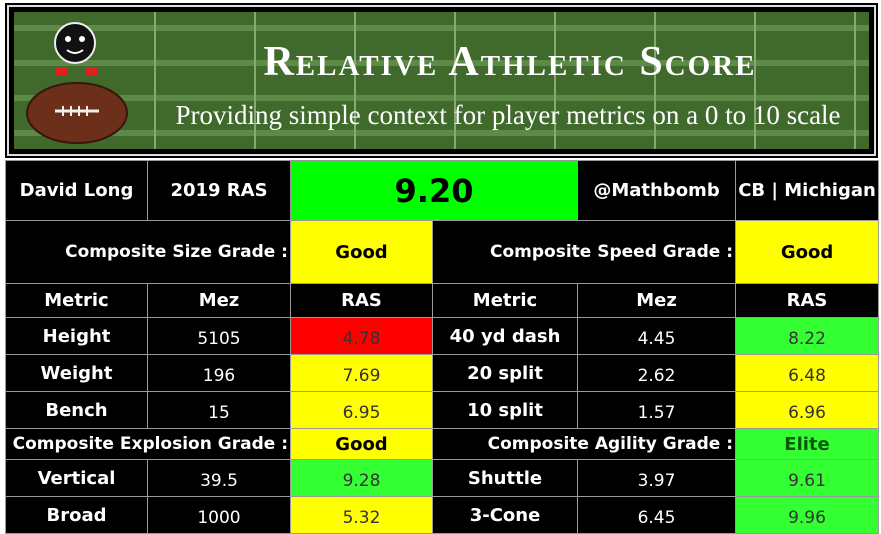 This screenshot has height=534, width=881. What do you see at coordinates (657, 515) in the screenshot?
I see `mez: 6.45` at bounding box center [657, 515].